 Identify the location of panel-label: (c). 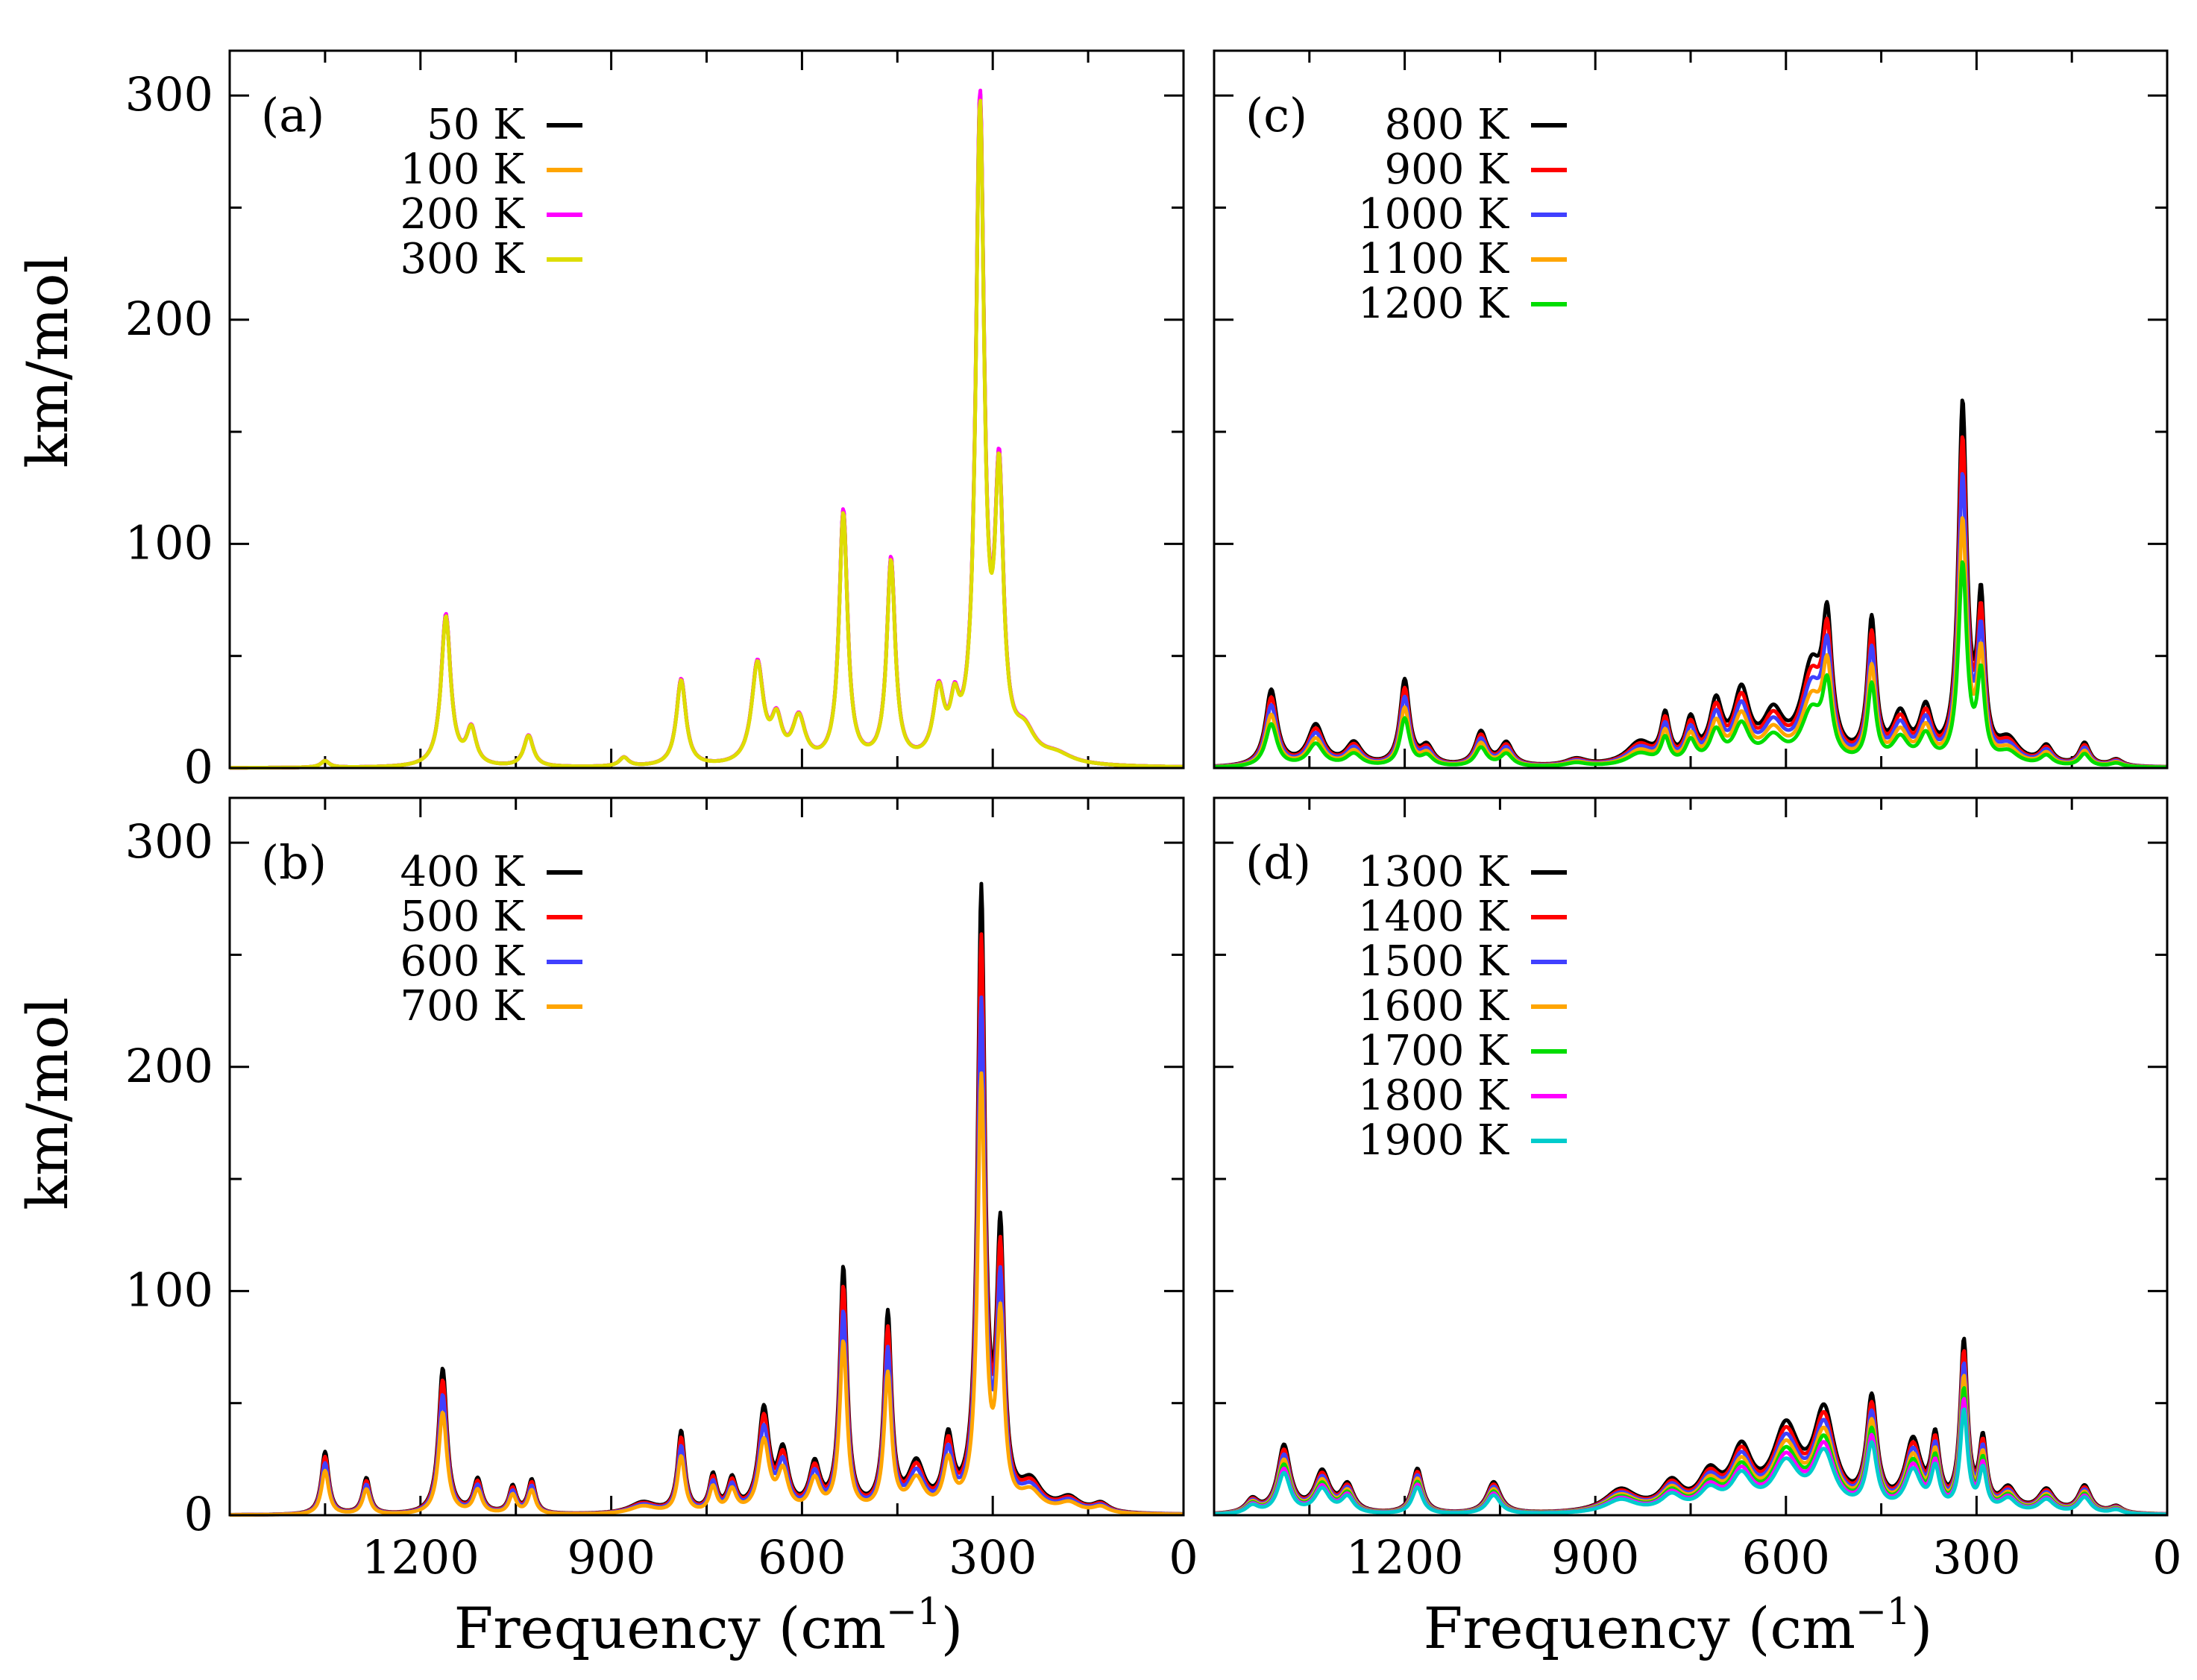
(1276, 115).